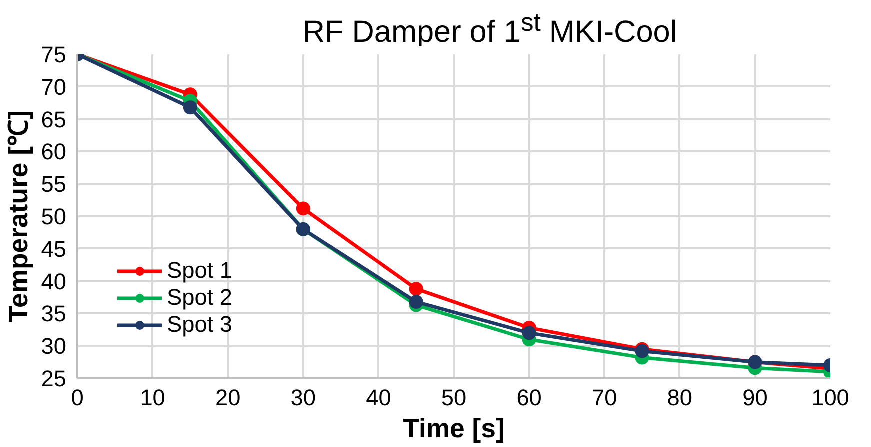 This screenshot has width=871, height=447. Describe the element at coordinates (831, 397) in the screenshot. I see `x-tick-label: 100` at that location.